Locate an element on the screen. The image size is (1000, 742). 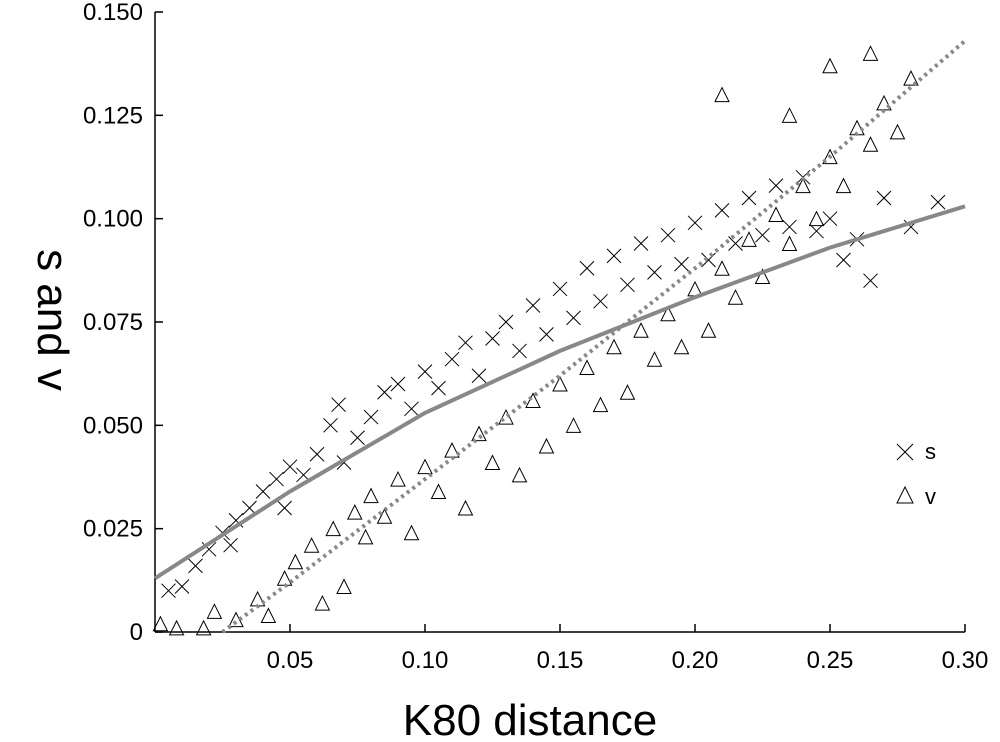
x-axis-label: K80 distance is located at coordinates (530, 719).